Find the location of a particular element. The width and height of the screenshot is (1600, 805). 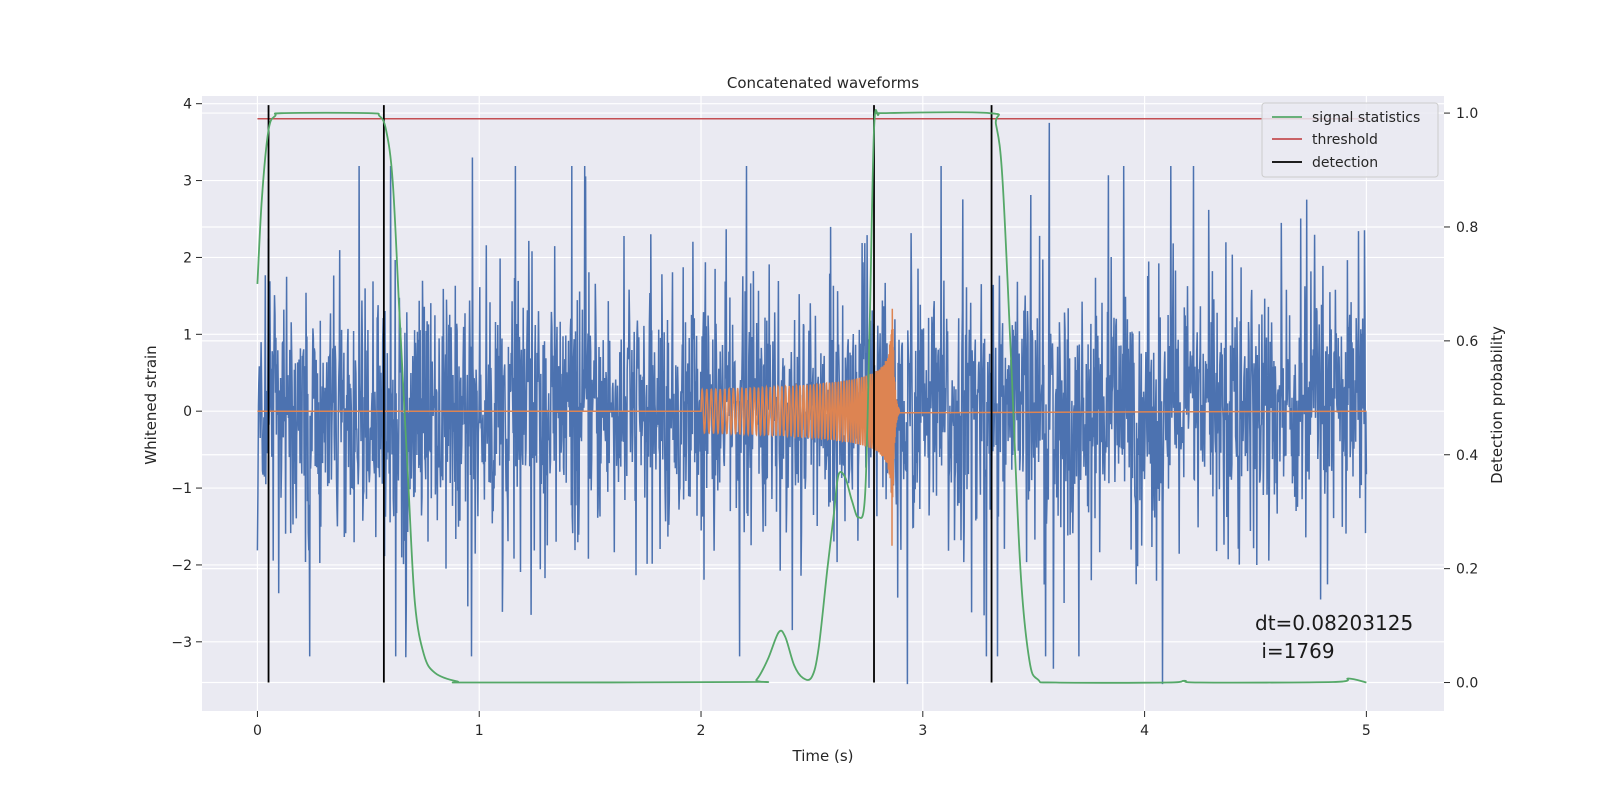

right-y-tick-label: 1.0 is located at coordinates (1467, 114).